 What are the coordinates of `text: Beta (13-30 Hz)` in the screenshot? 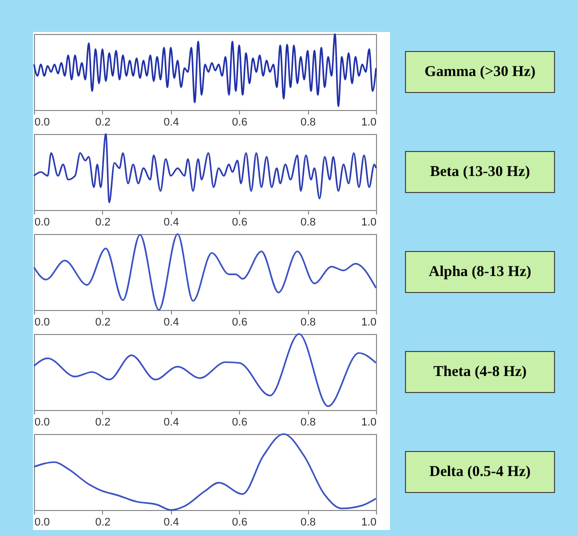 It's located at (480, 172).